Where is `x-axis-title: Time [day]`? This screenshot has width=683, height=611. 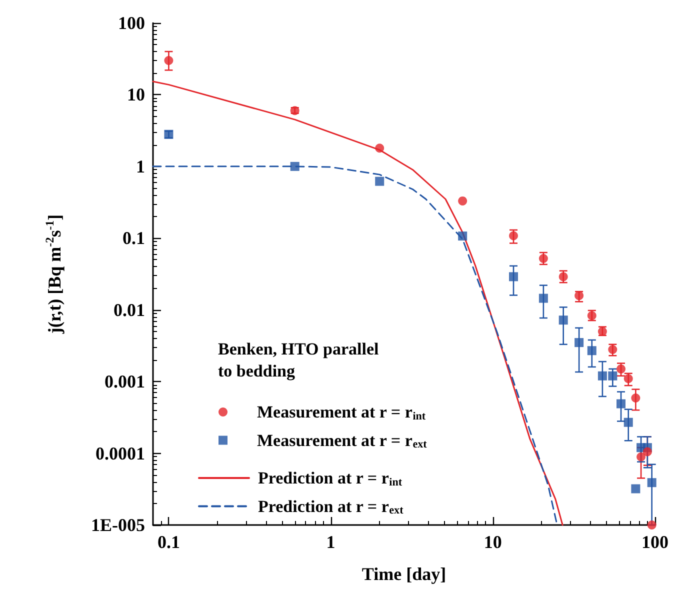 x-axis-title: Time [day] is located at coordinates (404, 574).